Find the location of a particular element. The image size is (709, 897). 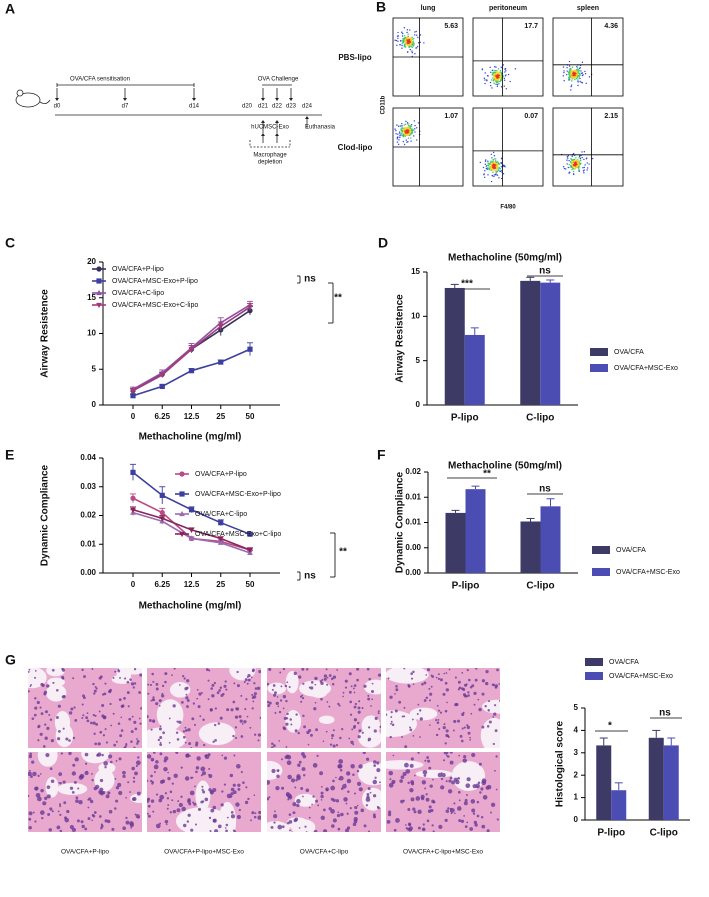

column-label: lung is located at coordinates (428, 8).